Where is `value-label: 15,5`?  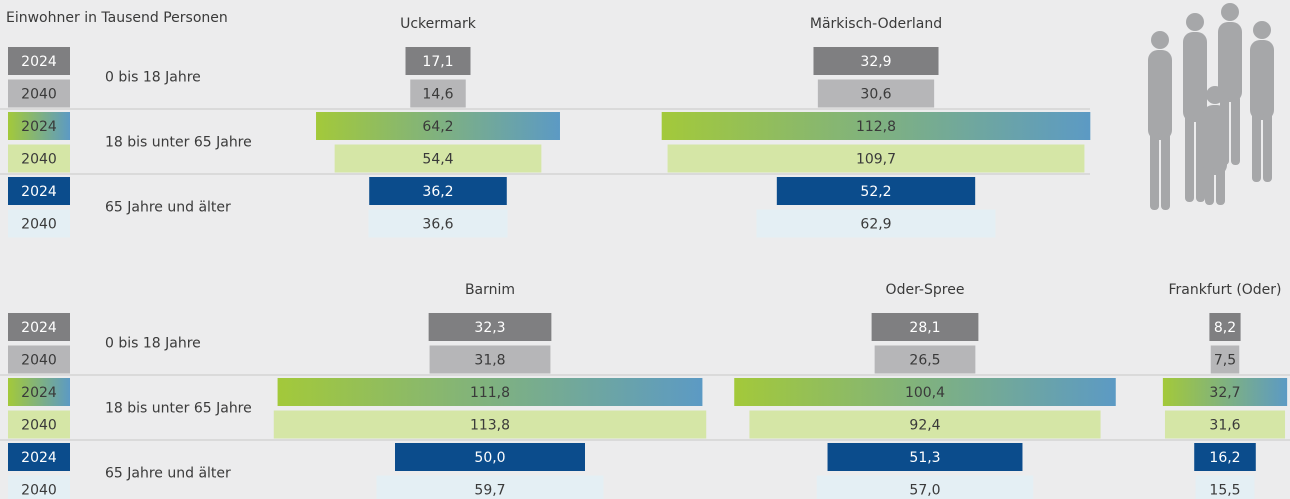 value-label: 15,5 is located at coordinates (1224, 491).